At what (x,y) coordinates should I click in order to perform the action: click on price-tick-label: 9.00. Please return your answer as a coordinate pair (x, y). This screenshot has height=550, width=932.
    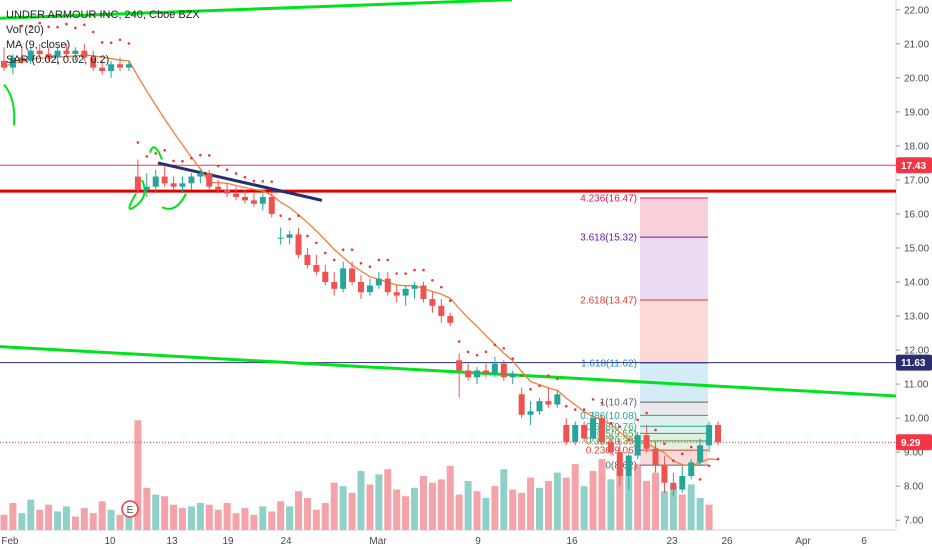
    Looking at the image, I should click on (914, 453).